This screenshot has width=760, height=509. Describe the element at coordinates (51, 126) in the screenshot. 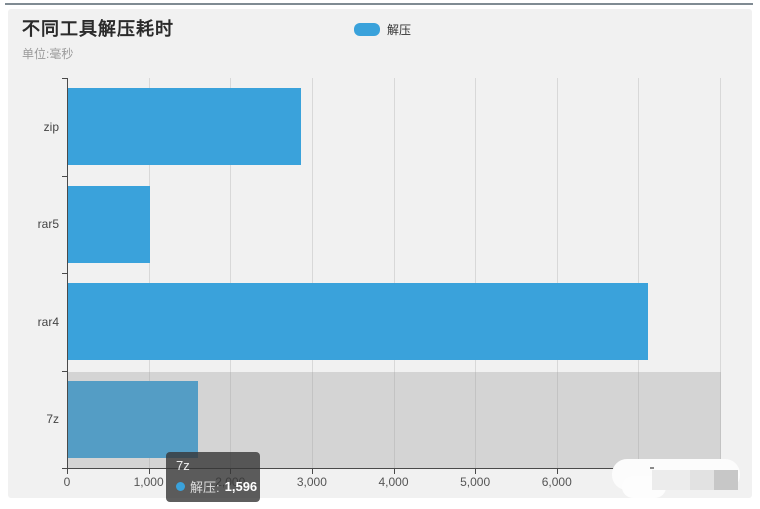

I see `y-axis-label-zip: zip` at that location.